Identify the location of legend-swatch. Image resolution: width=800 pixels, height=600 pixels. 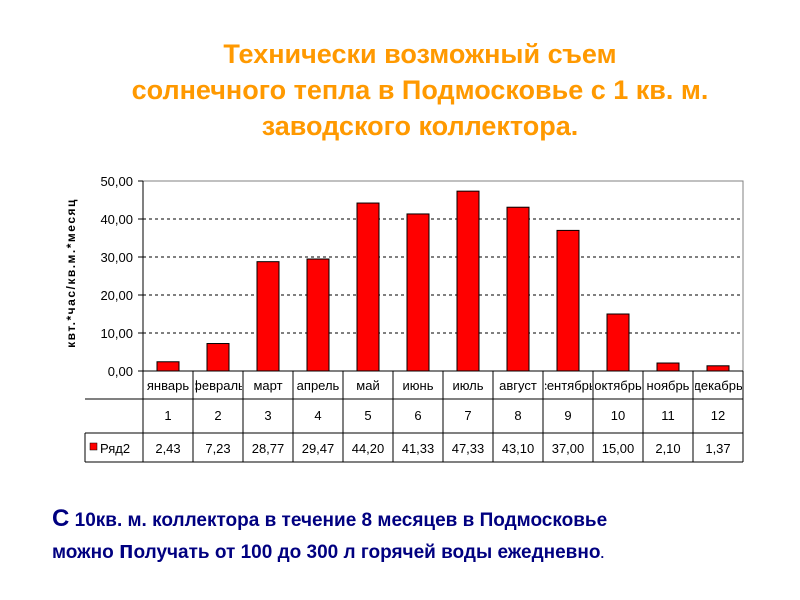
(93, 446).